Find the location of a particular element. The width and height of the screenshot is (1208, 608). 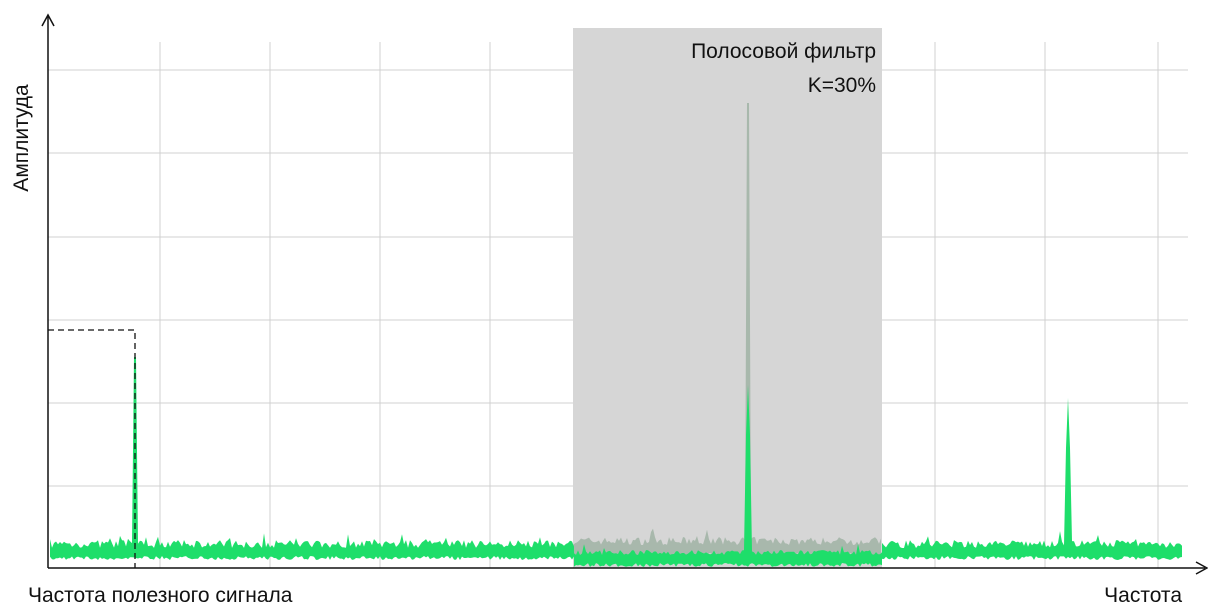

y-arrow is located at coordinates (48, 20).